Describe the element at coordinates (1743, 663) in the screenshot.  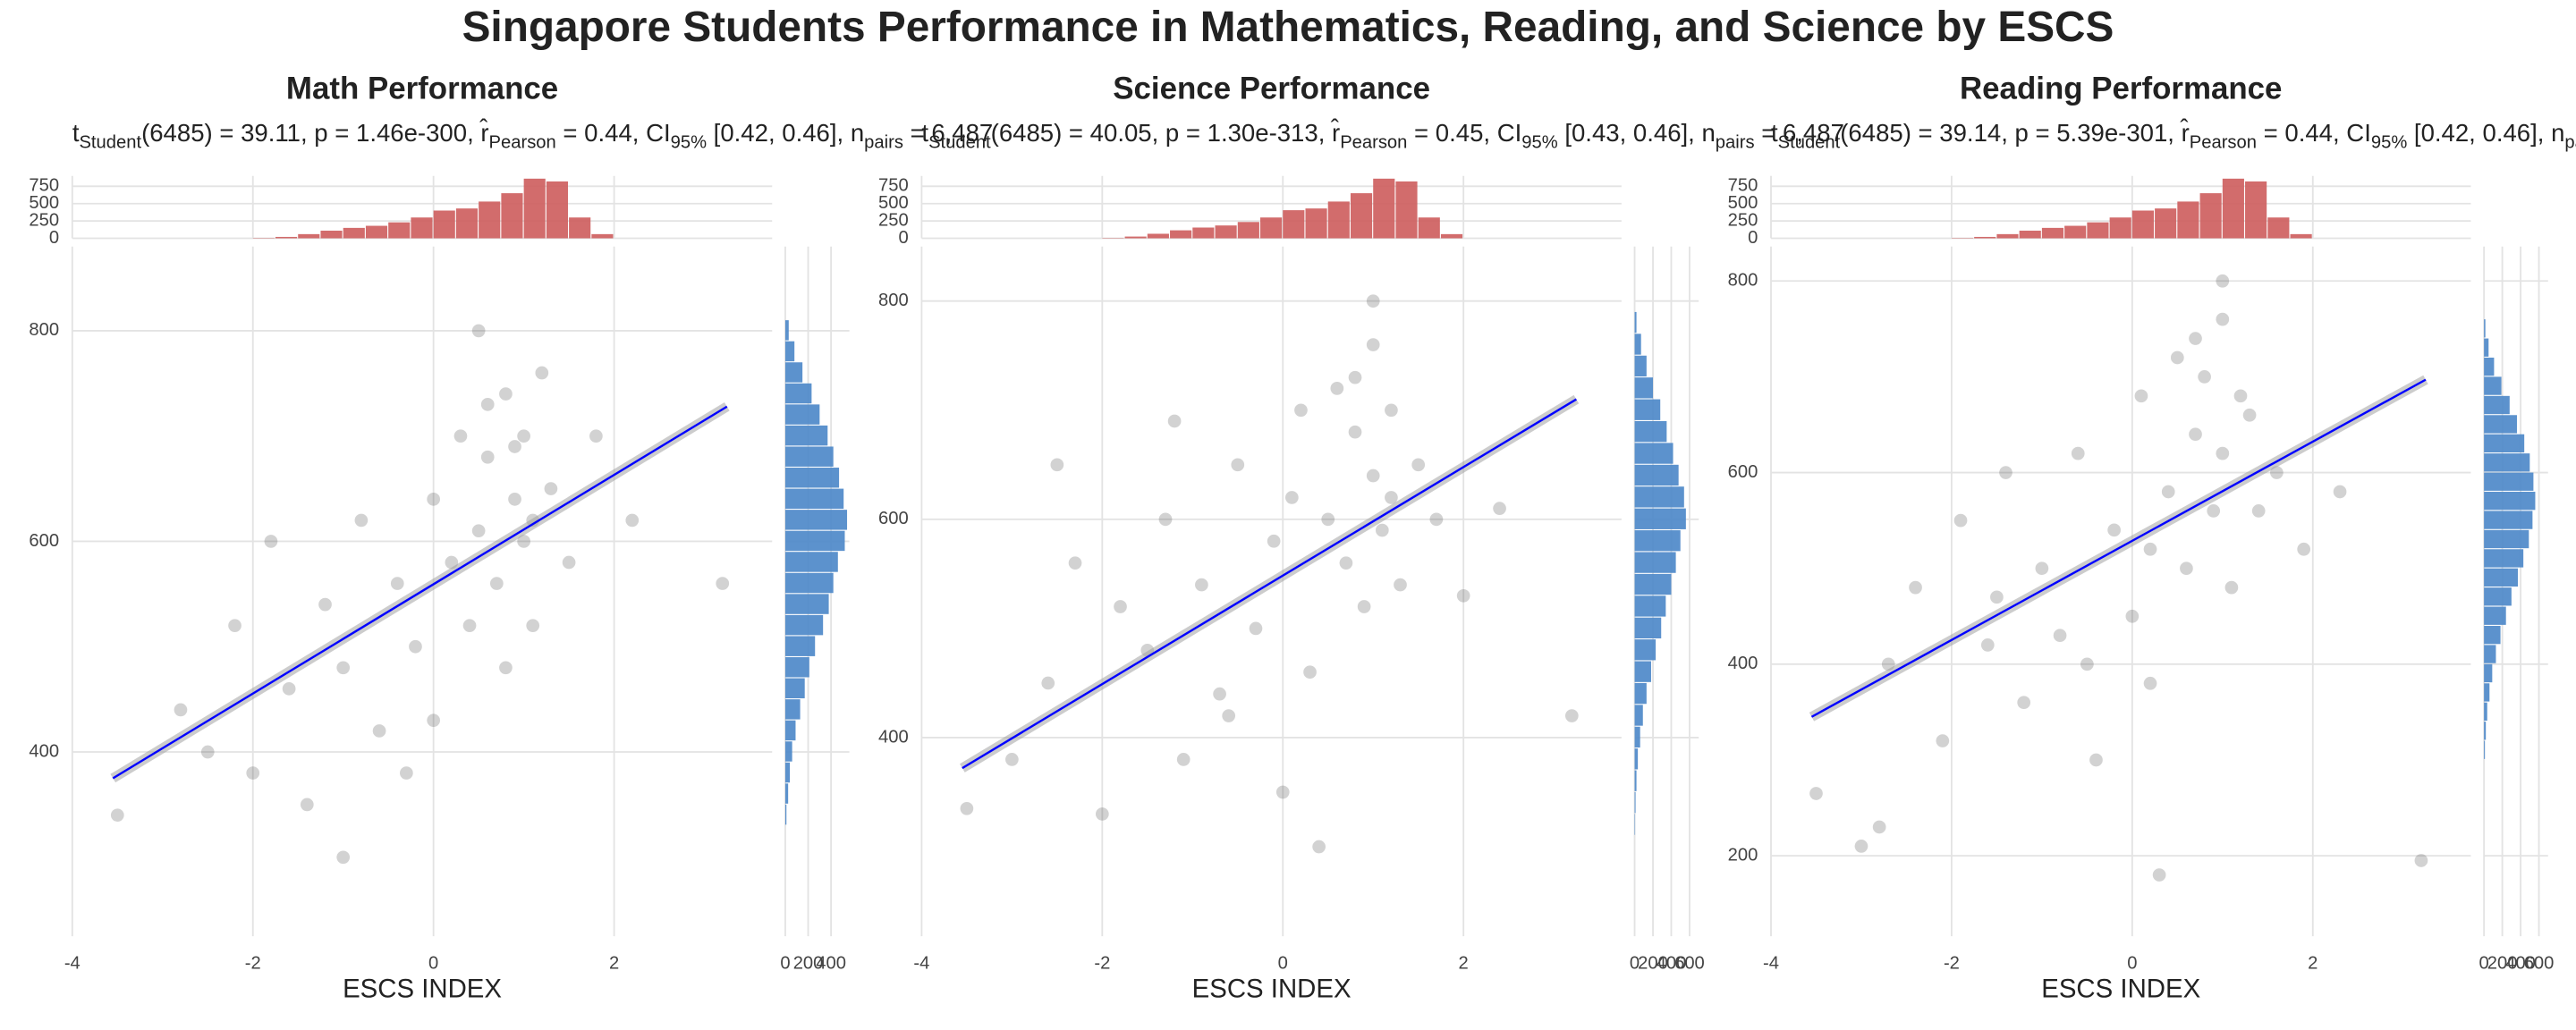
I see `y-tick-label: 400` at that location.